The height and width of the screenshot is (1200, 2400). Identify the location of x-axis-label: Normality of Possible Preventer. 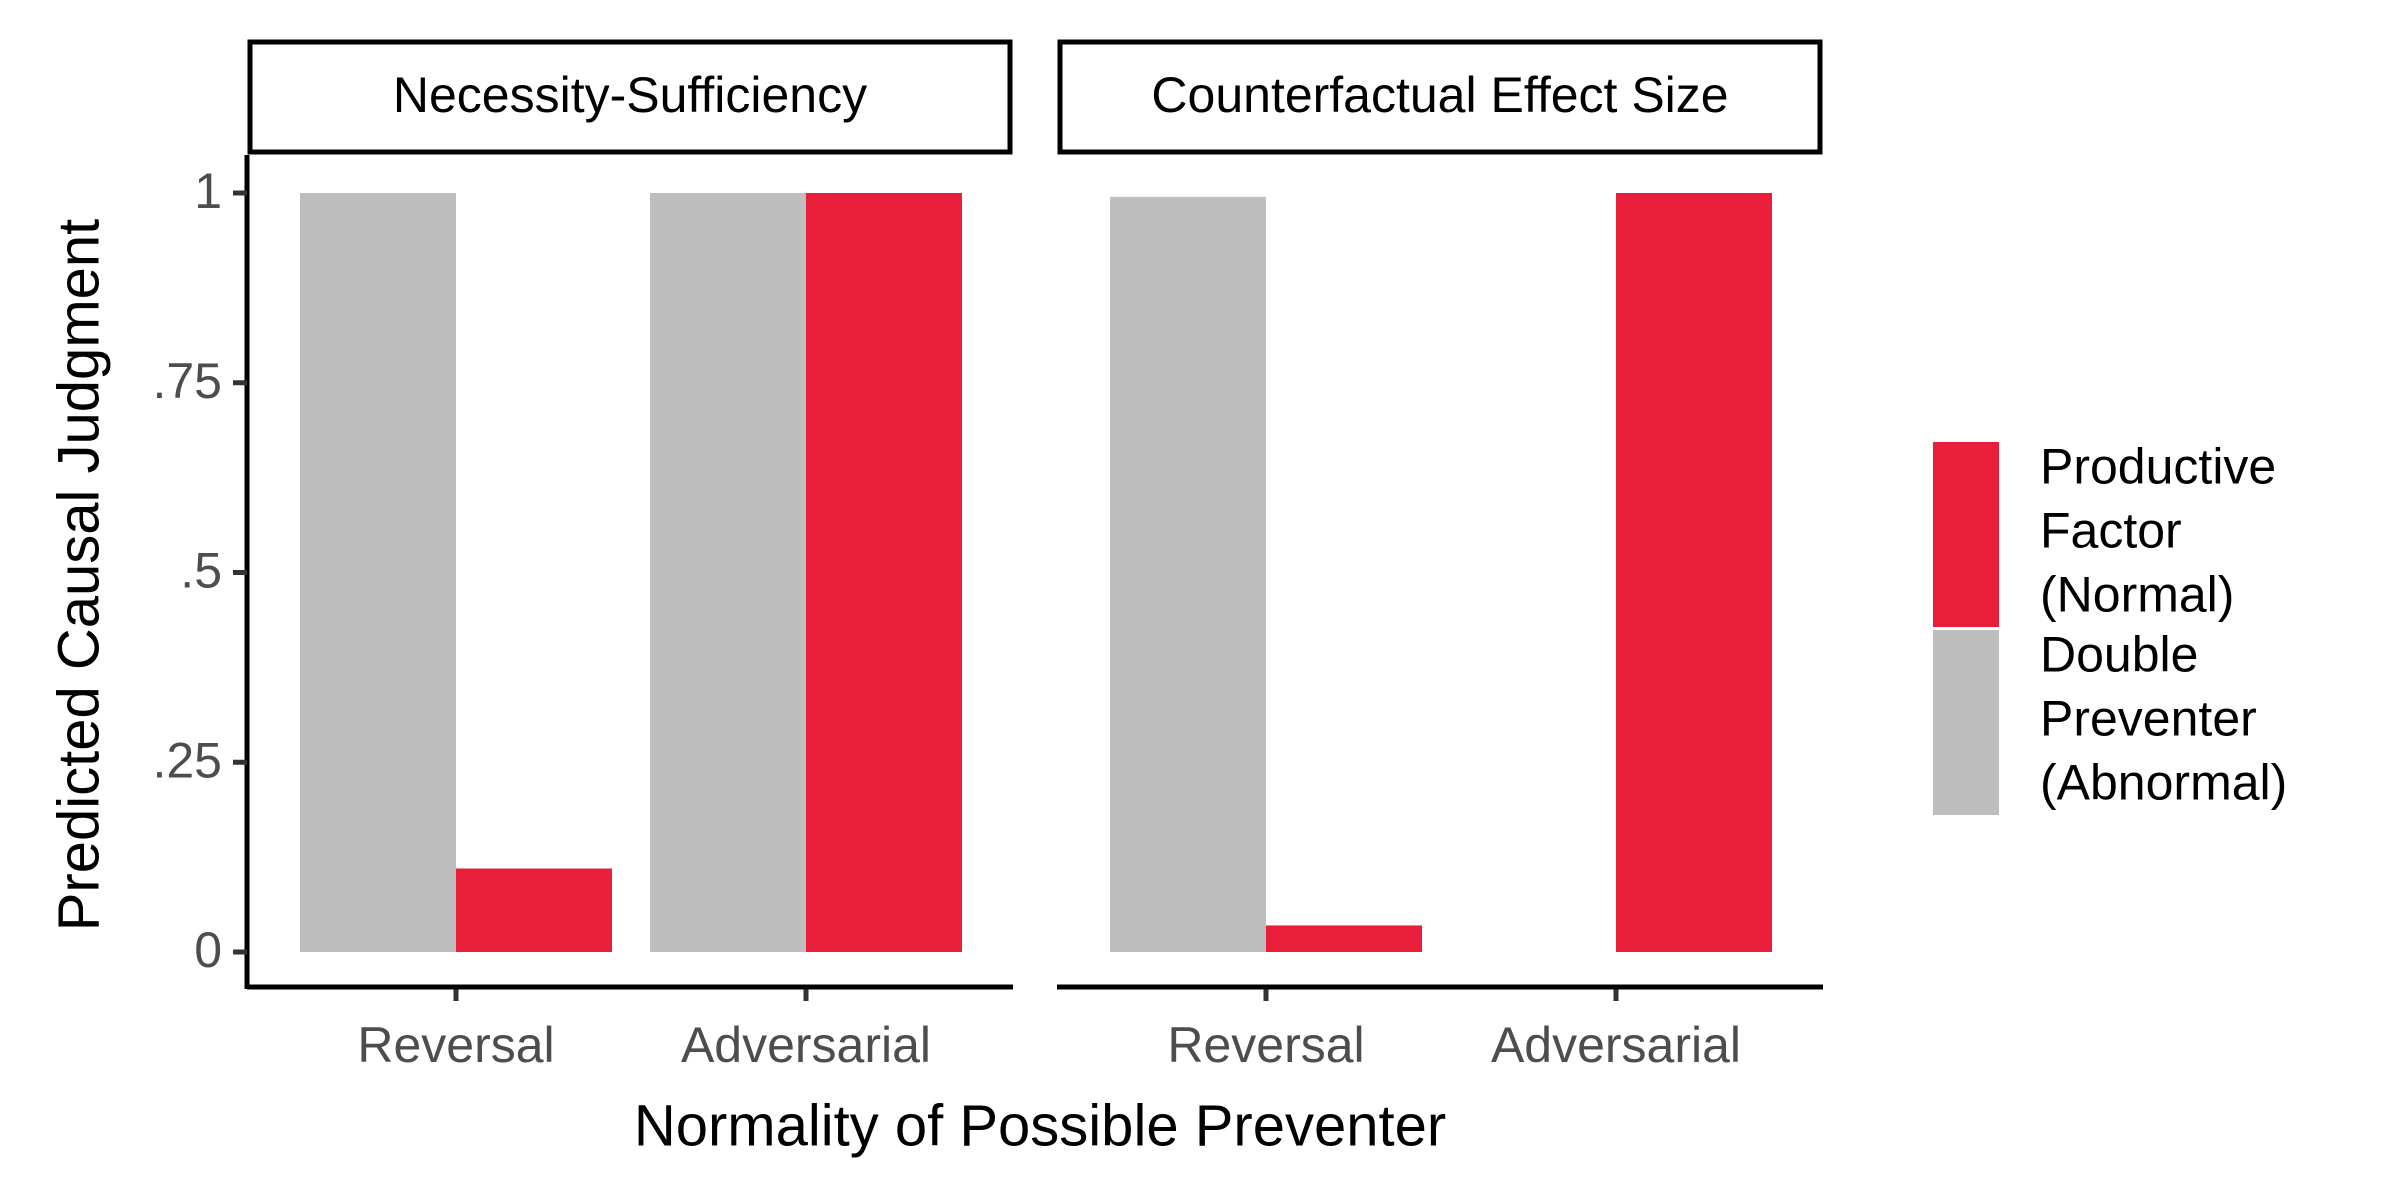
(1040, 1125).